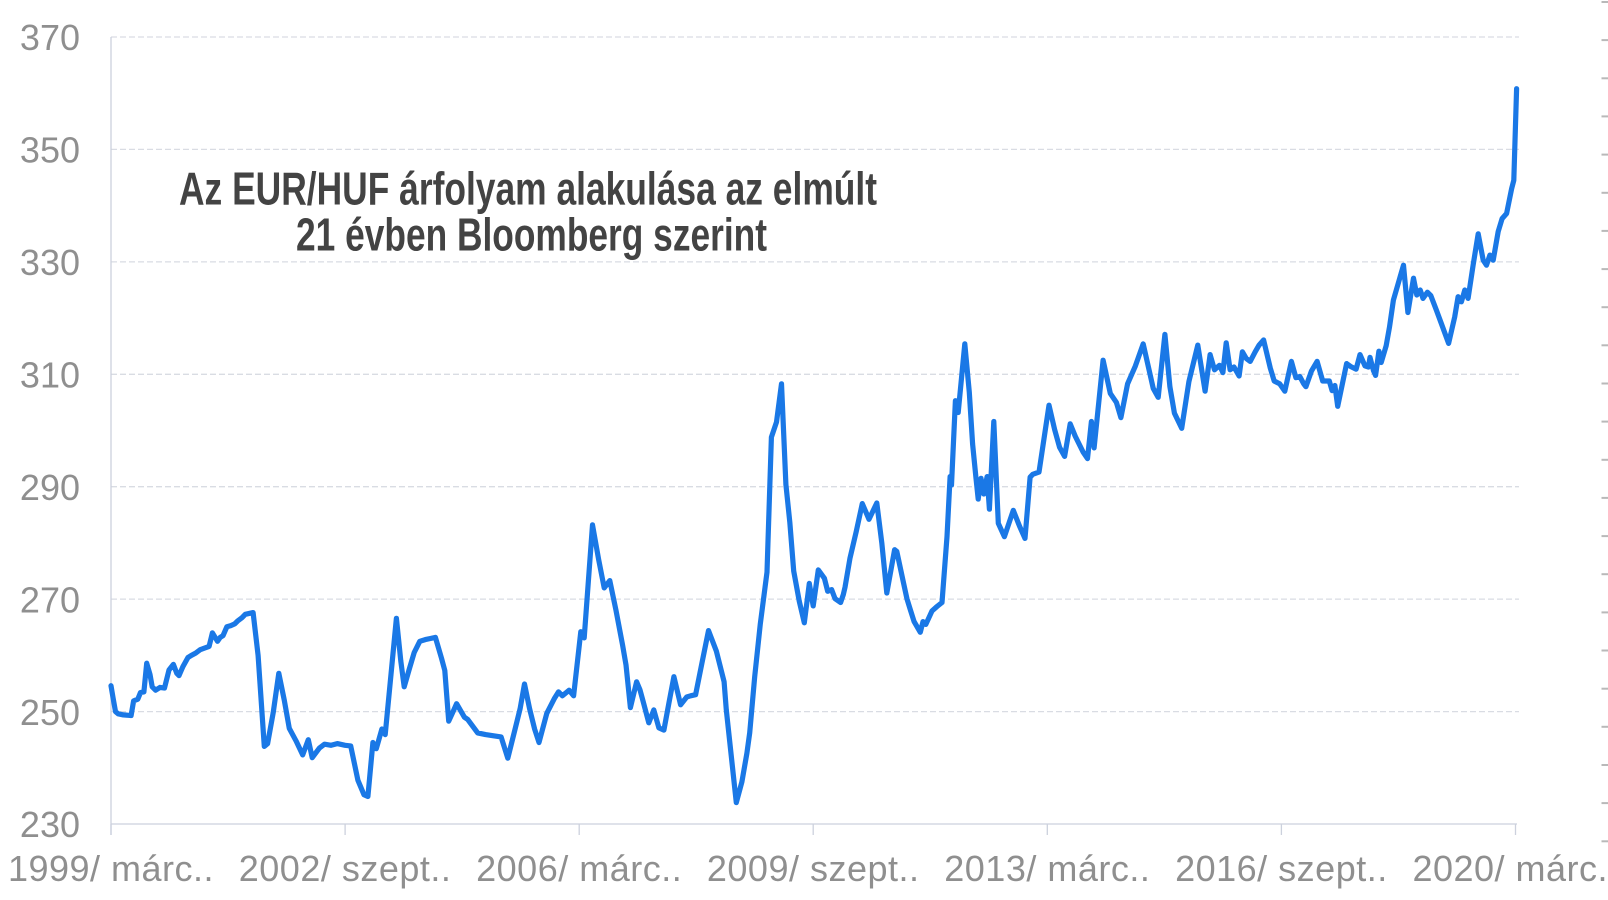 This screenshot has width=1608, height=900. What do you see at coordinates (1047, 868) in the screenshot?
I see `svg-text: 2013/ márc..` at bounding box center [1047, 868].